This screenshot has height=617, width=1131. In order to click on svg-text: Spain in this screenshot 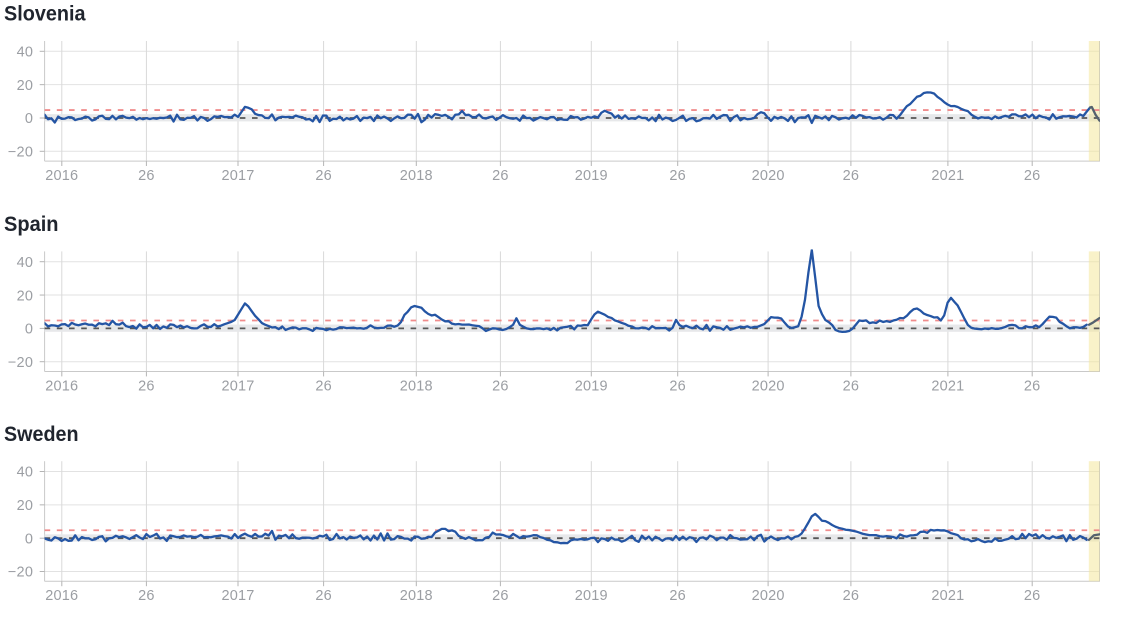, I will do `click(31, 224)`.